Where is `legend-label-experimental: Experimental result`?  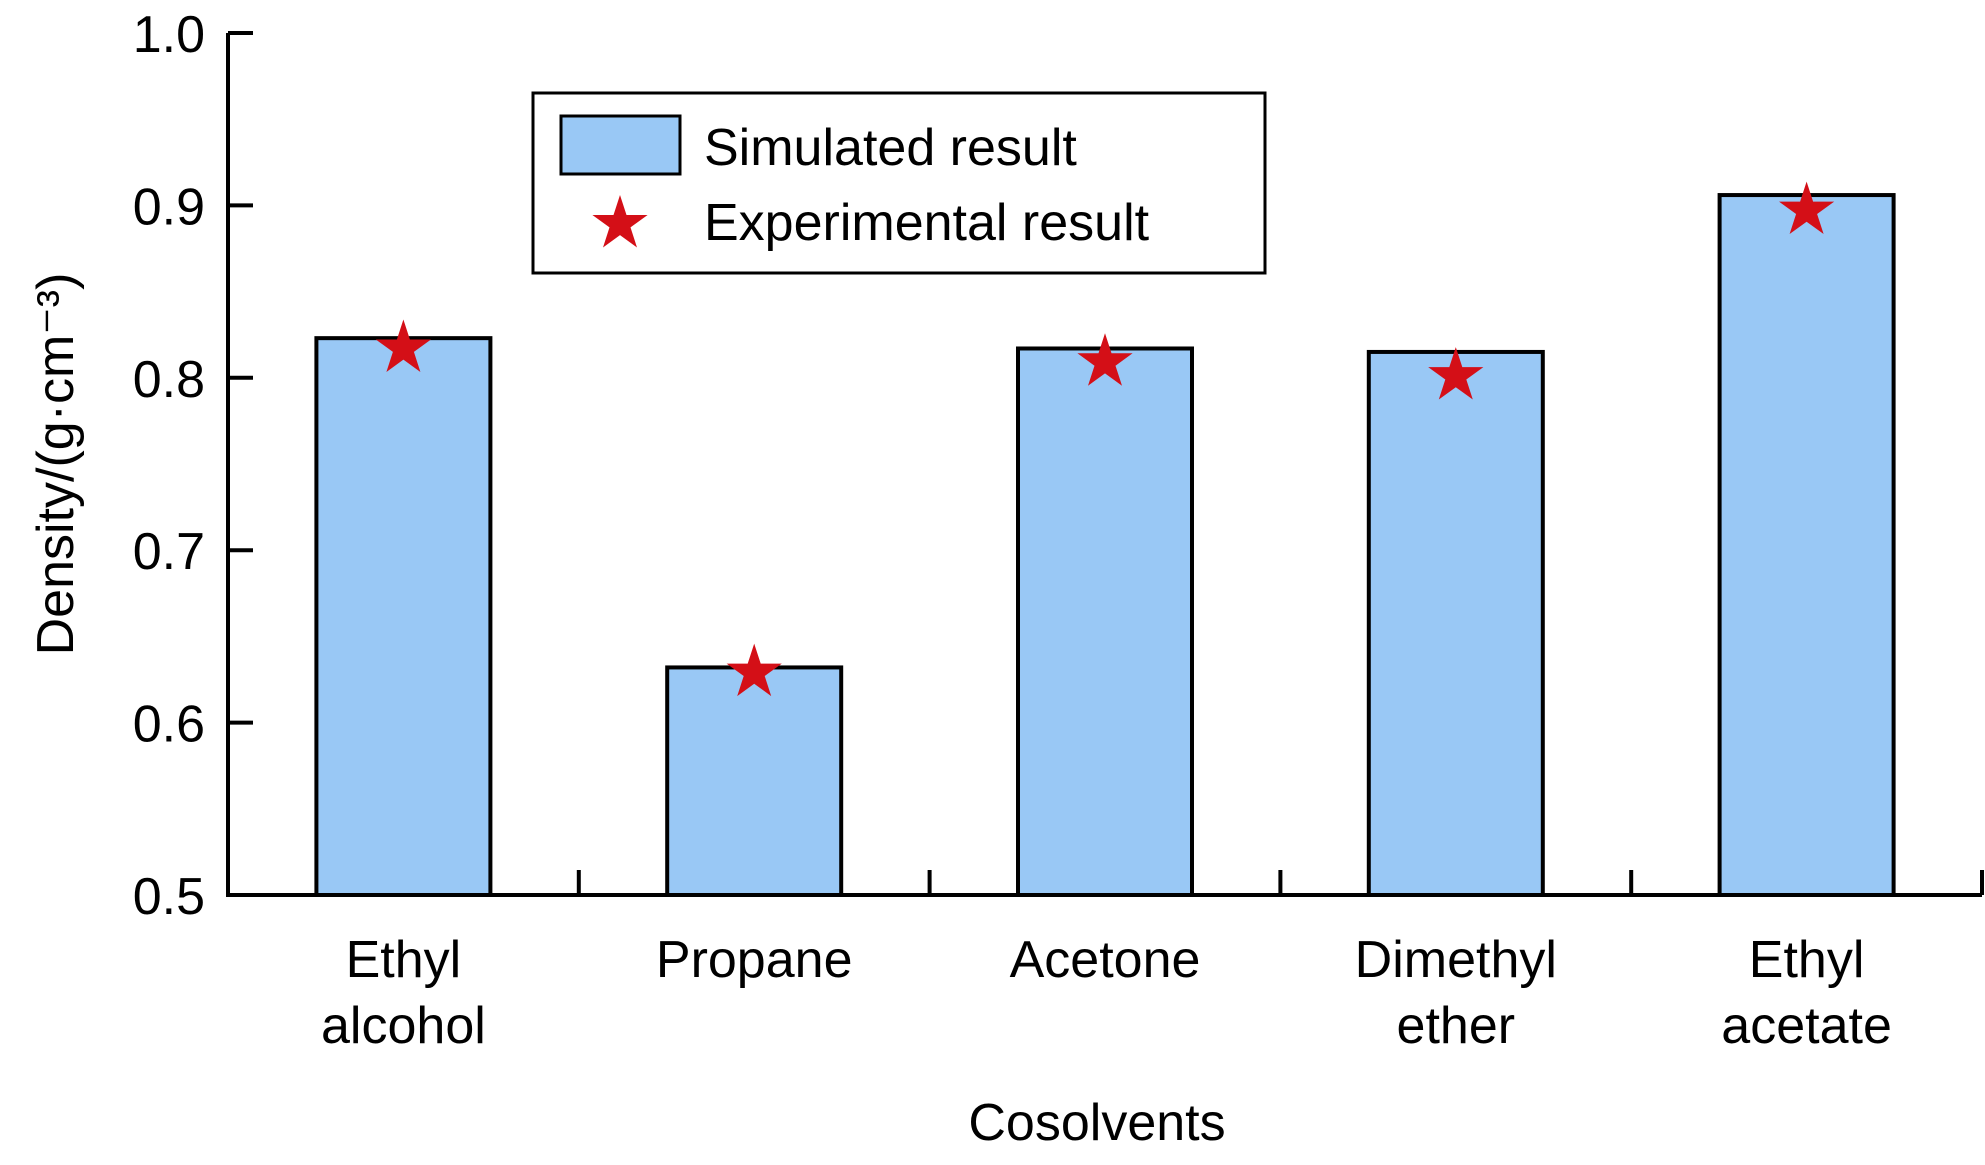
legend-label-experimental: Experimental result is located at coordinates (927, 223).